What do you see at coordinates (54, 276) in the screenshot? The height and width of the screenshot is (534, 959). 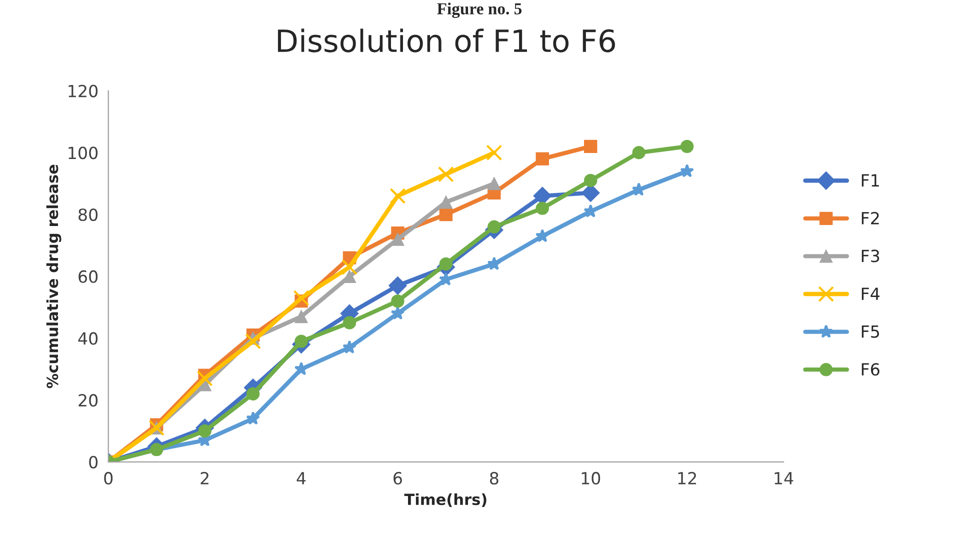 I see `y-axis-title: %cumulative drug release` at bounding box center [54, 276].